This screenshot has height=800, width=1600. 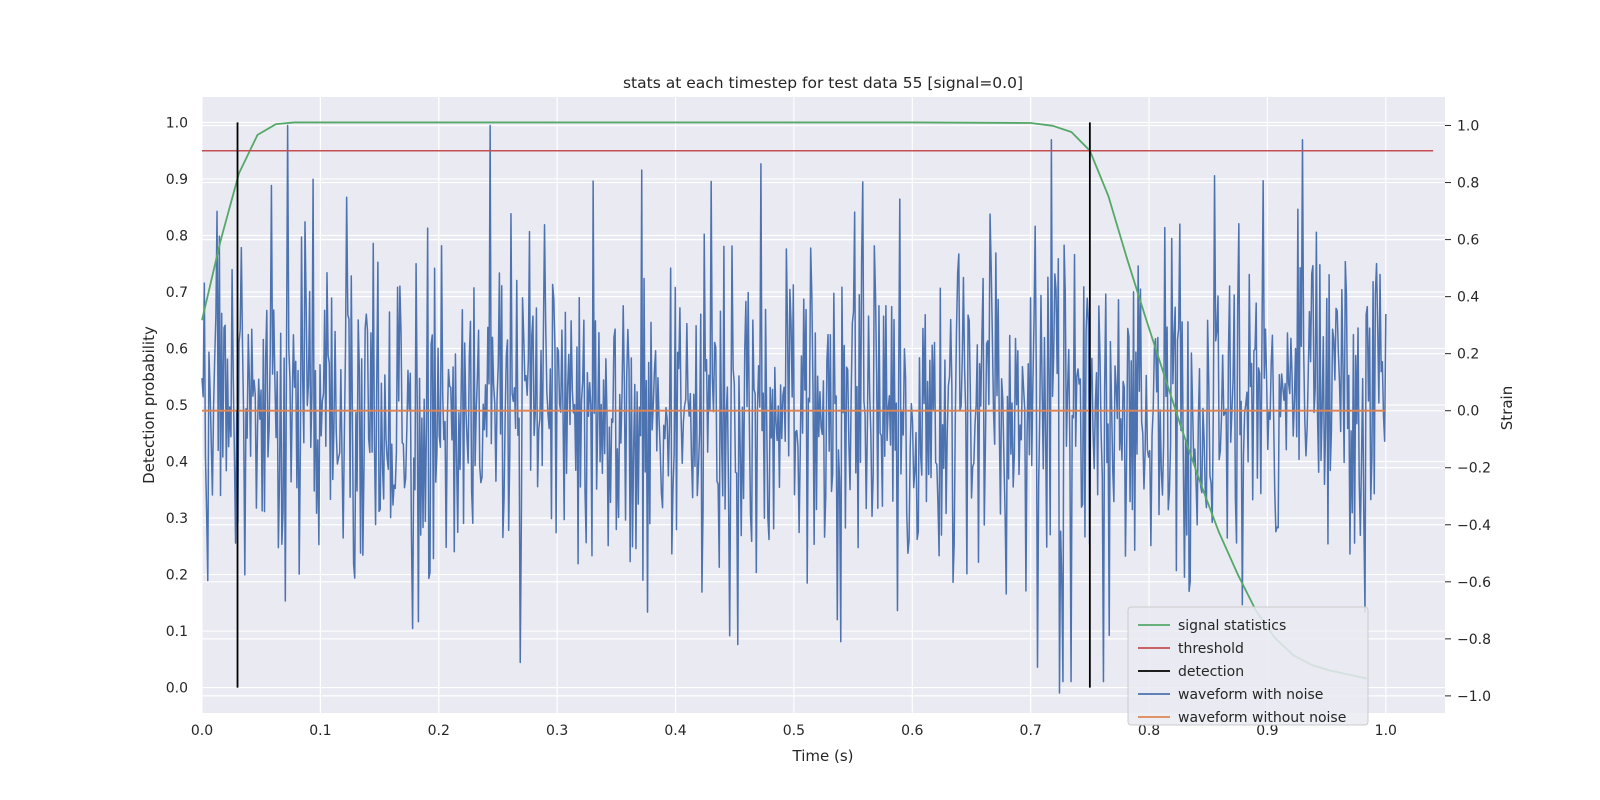 I want to click on y-right-tick-label: 0.4, so click(x=1468, y=298).